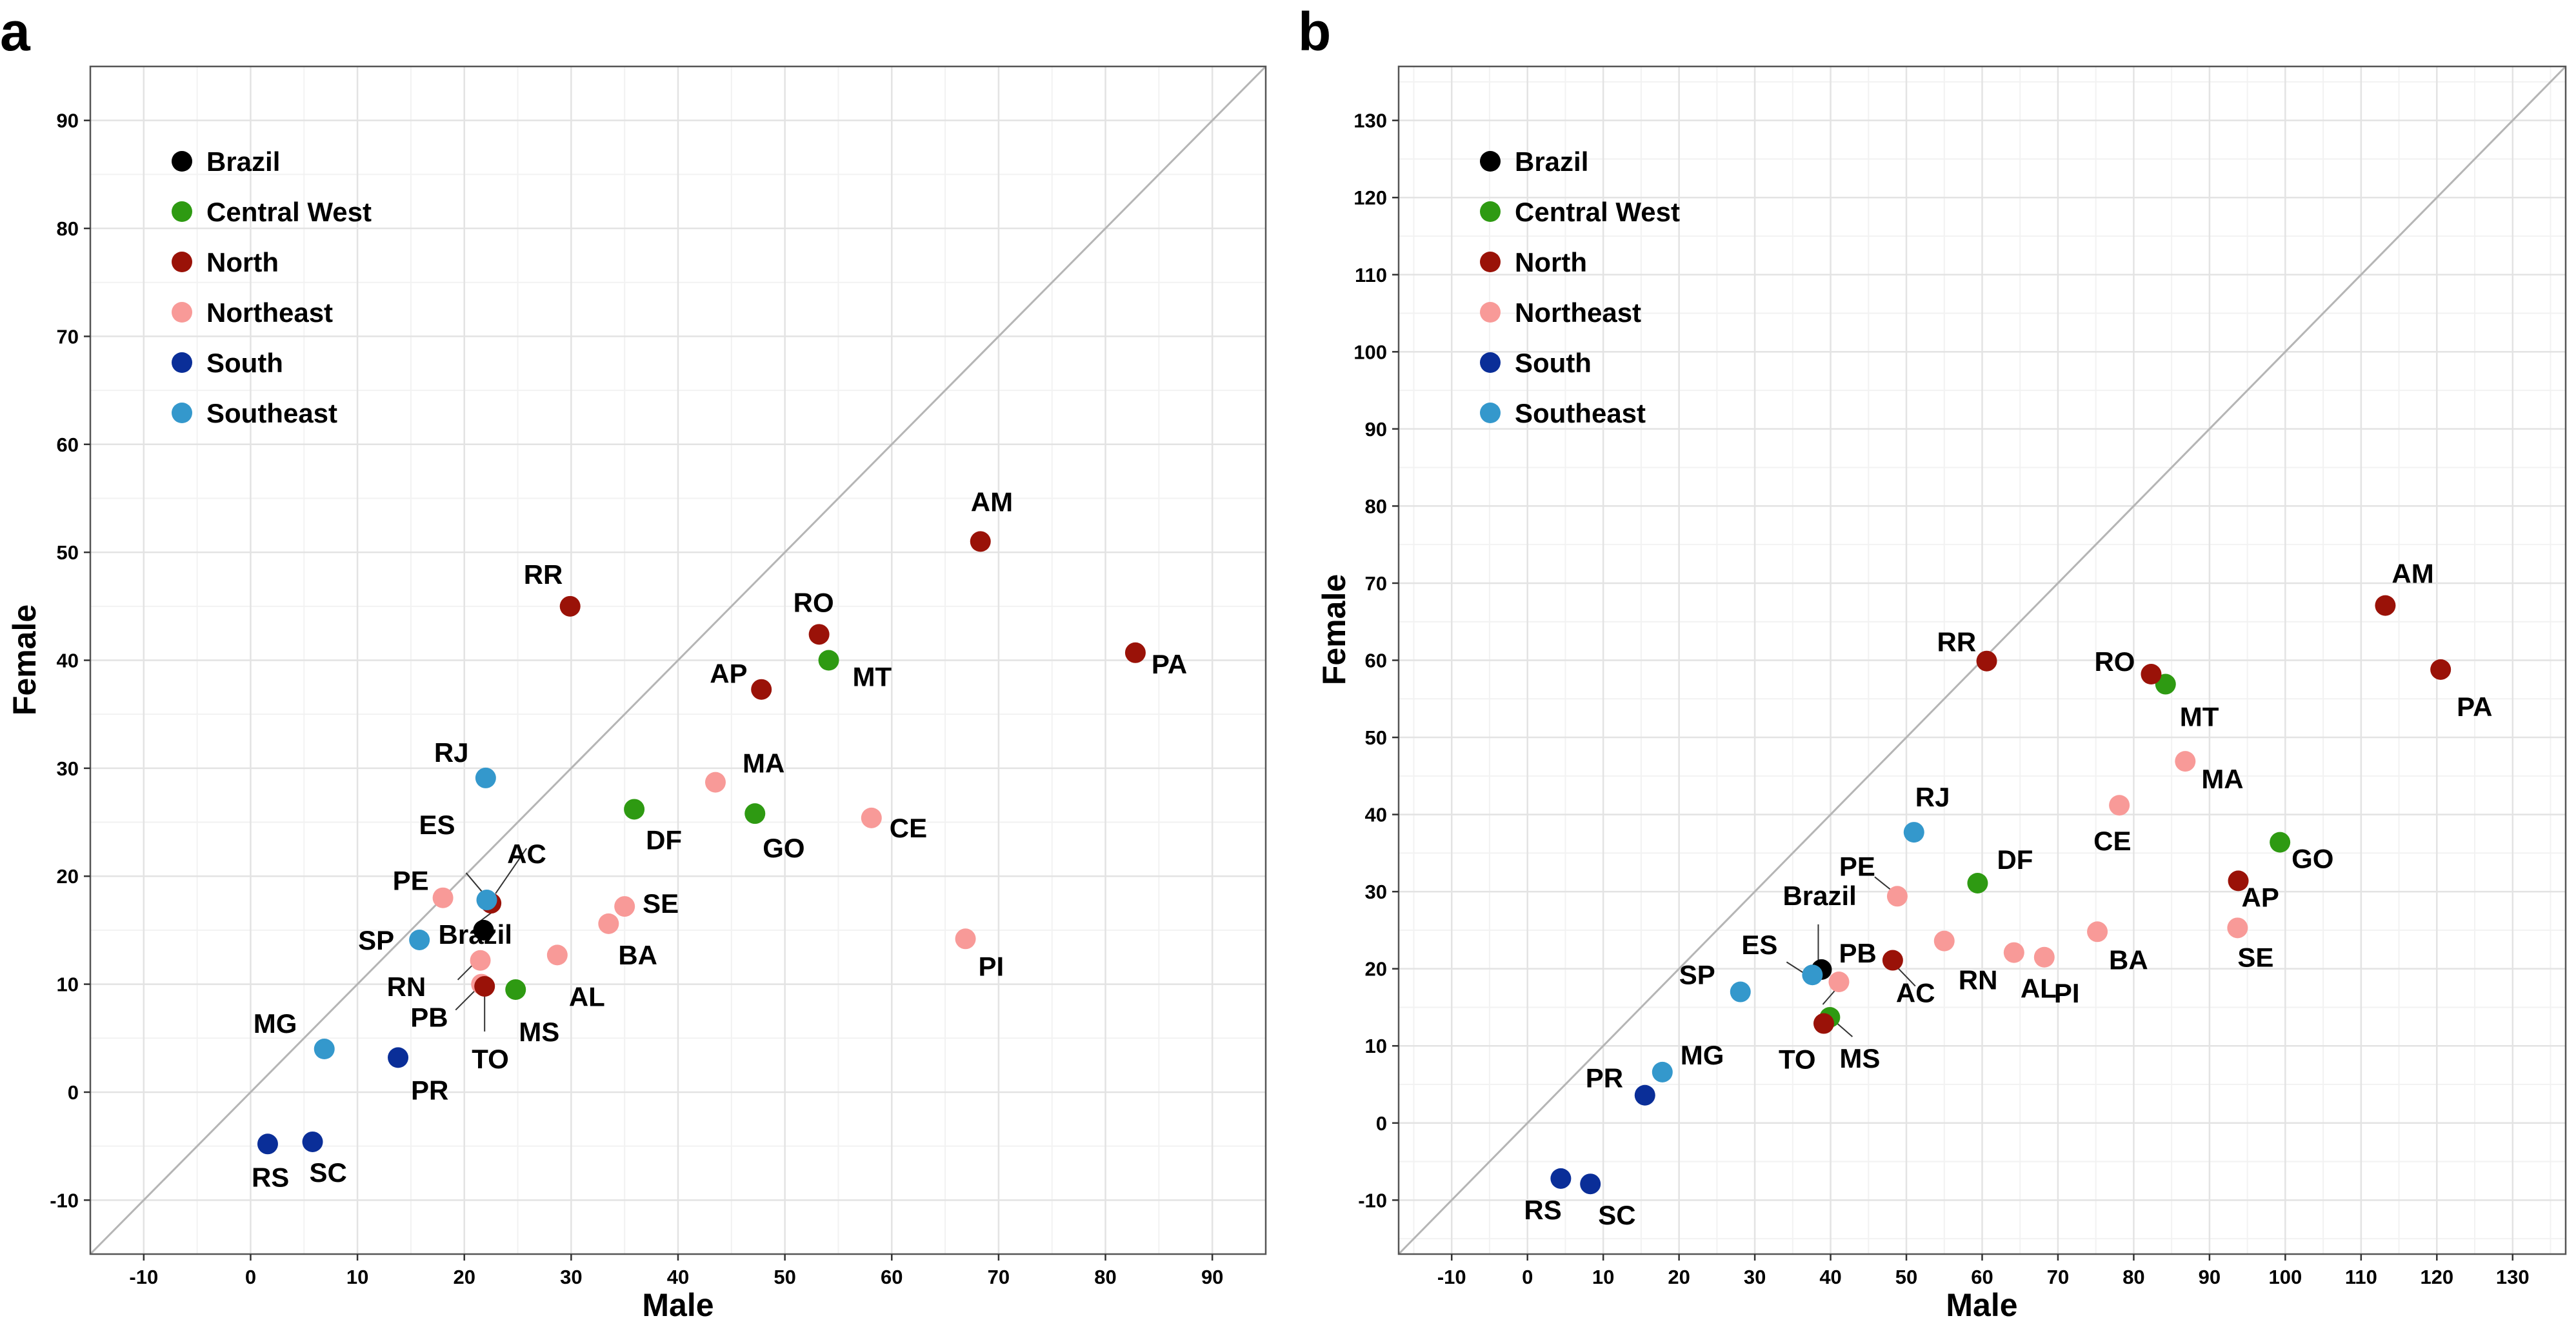 Image resolution: width=2576 pixels, height=1327 pixels. Describe the element at coordinates (1376, 506) in the screenshot. I see `y-tick-label: 80` at that location.